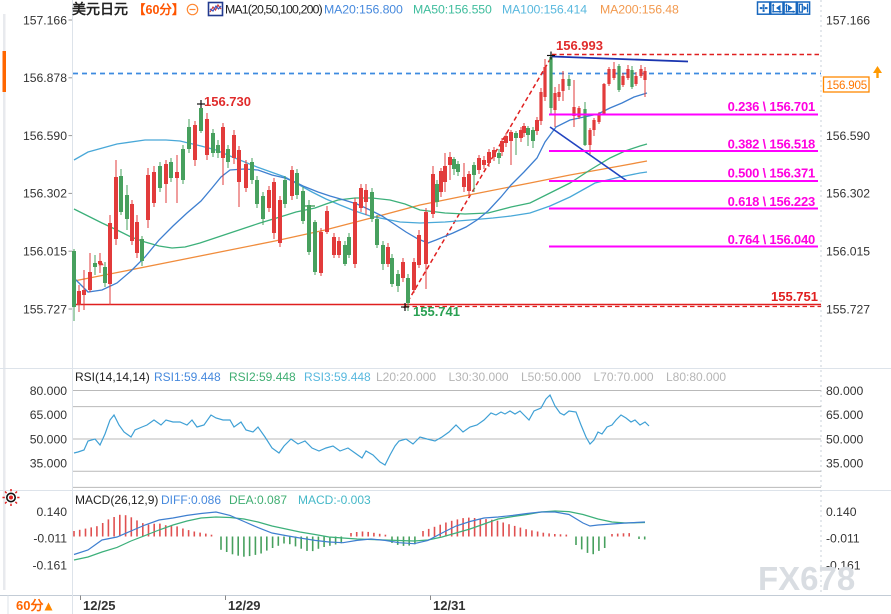 Image resolution: width=891 pixels, height=614 pixels. What do you see at coordinates (436, 311) in the screenshot?
I see `svg-text: 155.741` at bounding box center [436, 311].